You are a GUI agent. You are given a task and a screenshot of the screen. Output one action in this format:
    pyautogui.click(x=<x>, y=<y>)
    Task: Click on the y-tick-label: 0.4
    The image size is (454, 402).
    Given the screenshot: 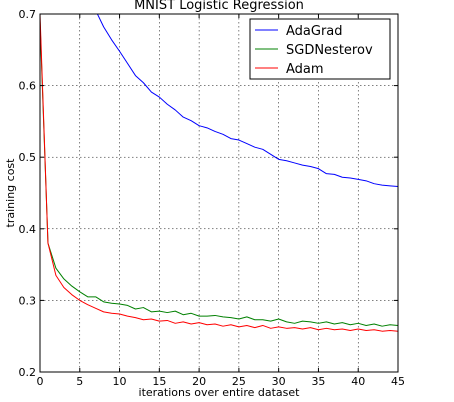 What is the action you would take?
    pyautogui.click(x=28, y=229)
    